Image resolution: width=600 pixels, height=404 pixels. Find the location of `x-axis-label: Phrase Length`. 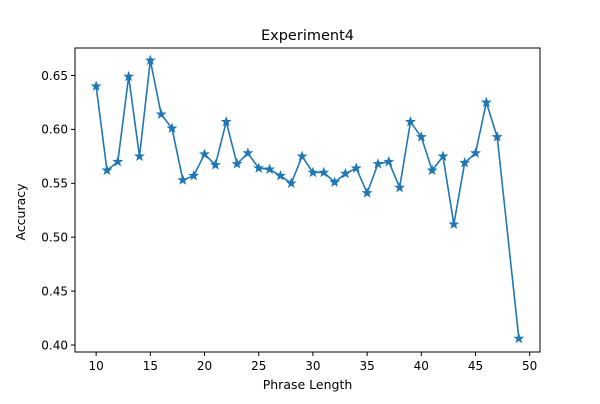

x-axis-label: Phrase Length is located at coordinates (308, 384).